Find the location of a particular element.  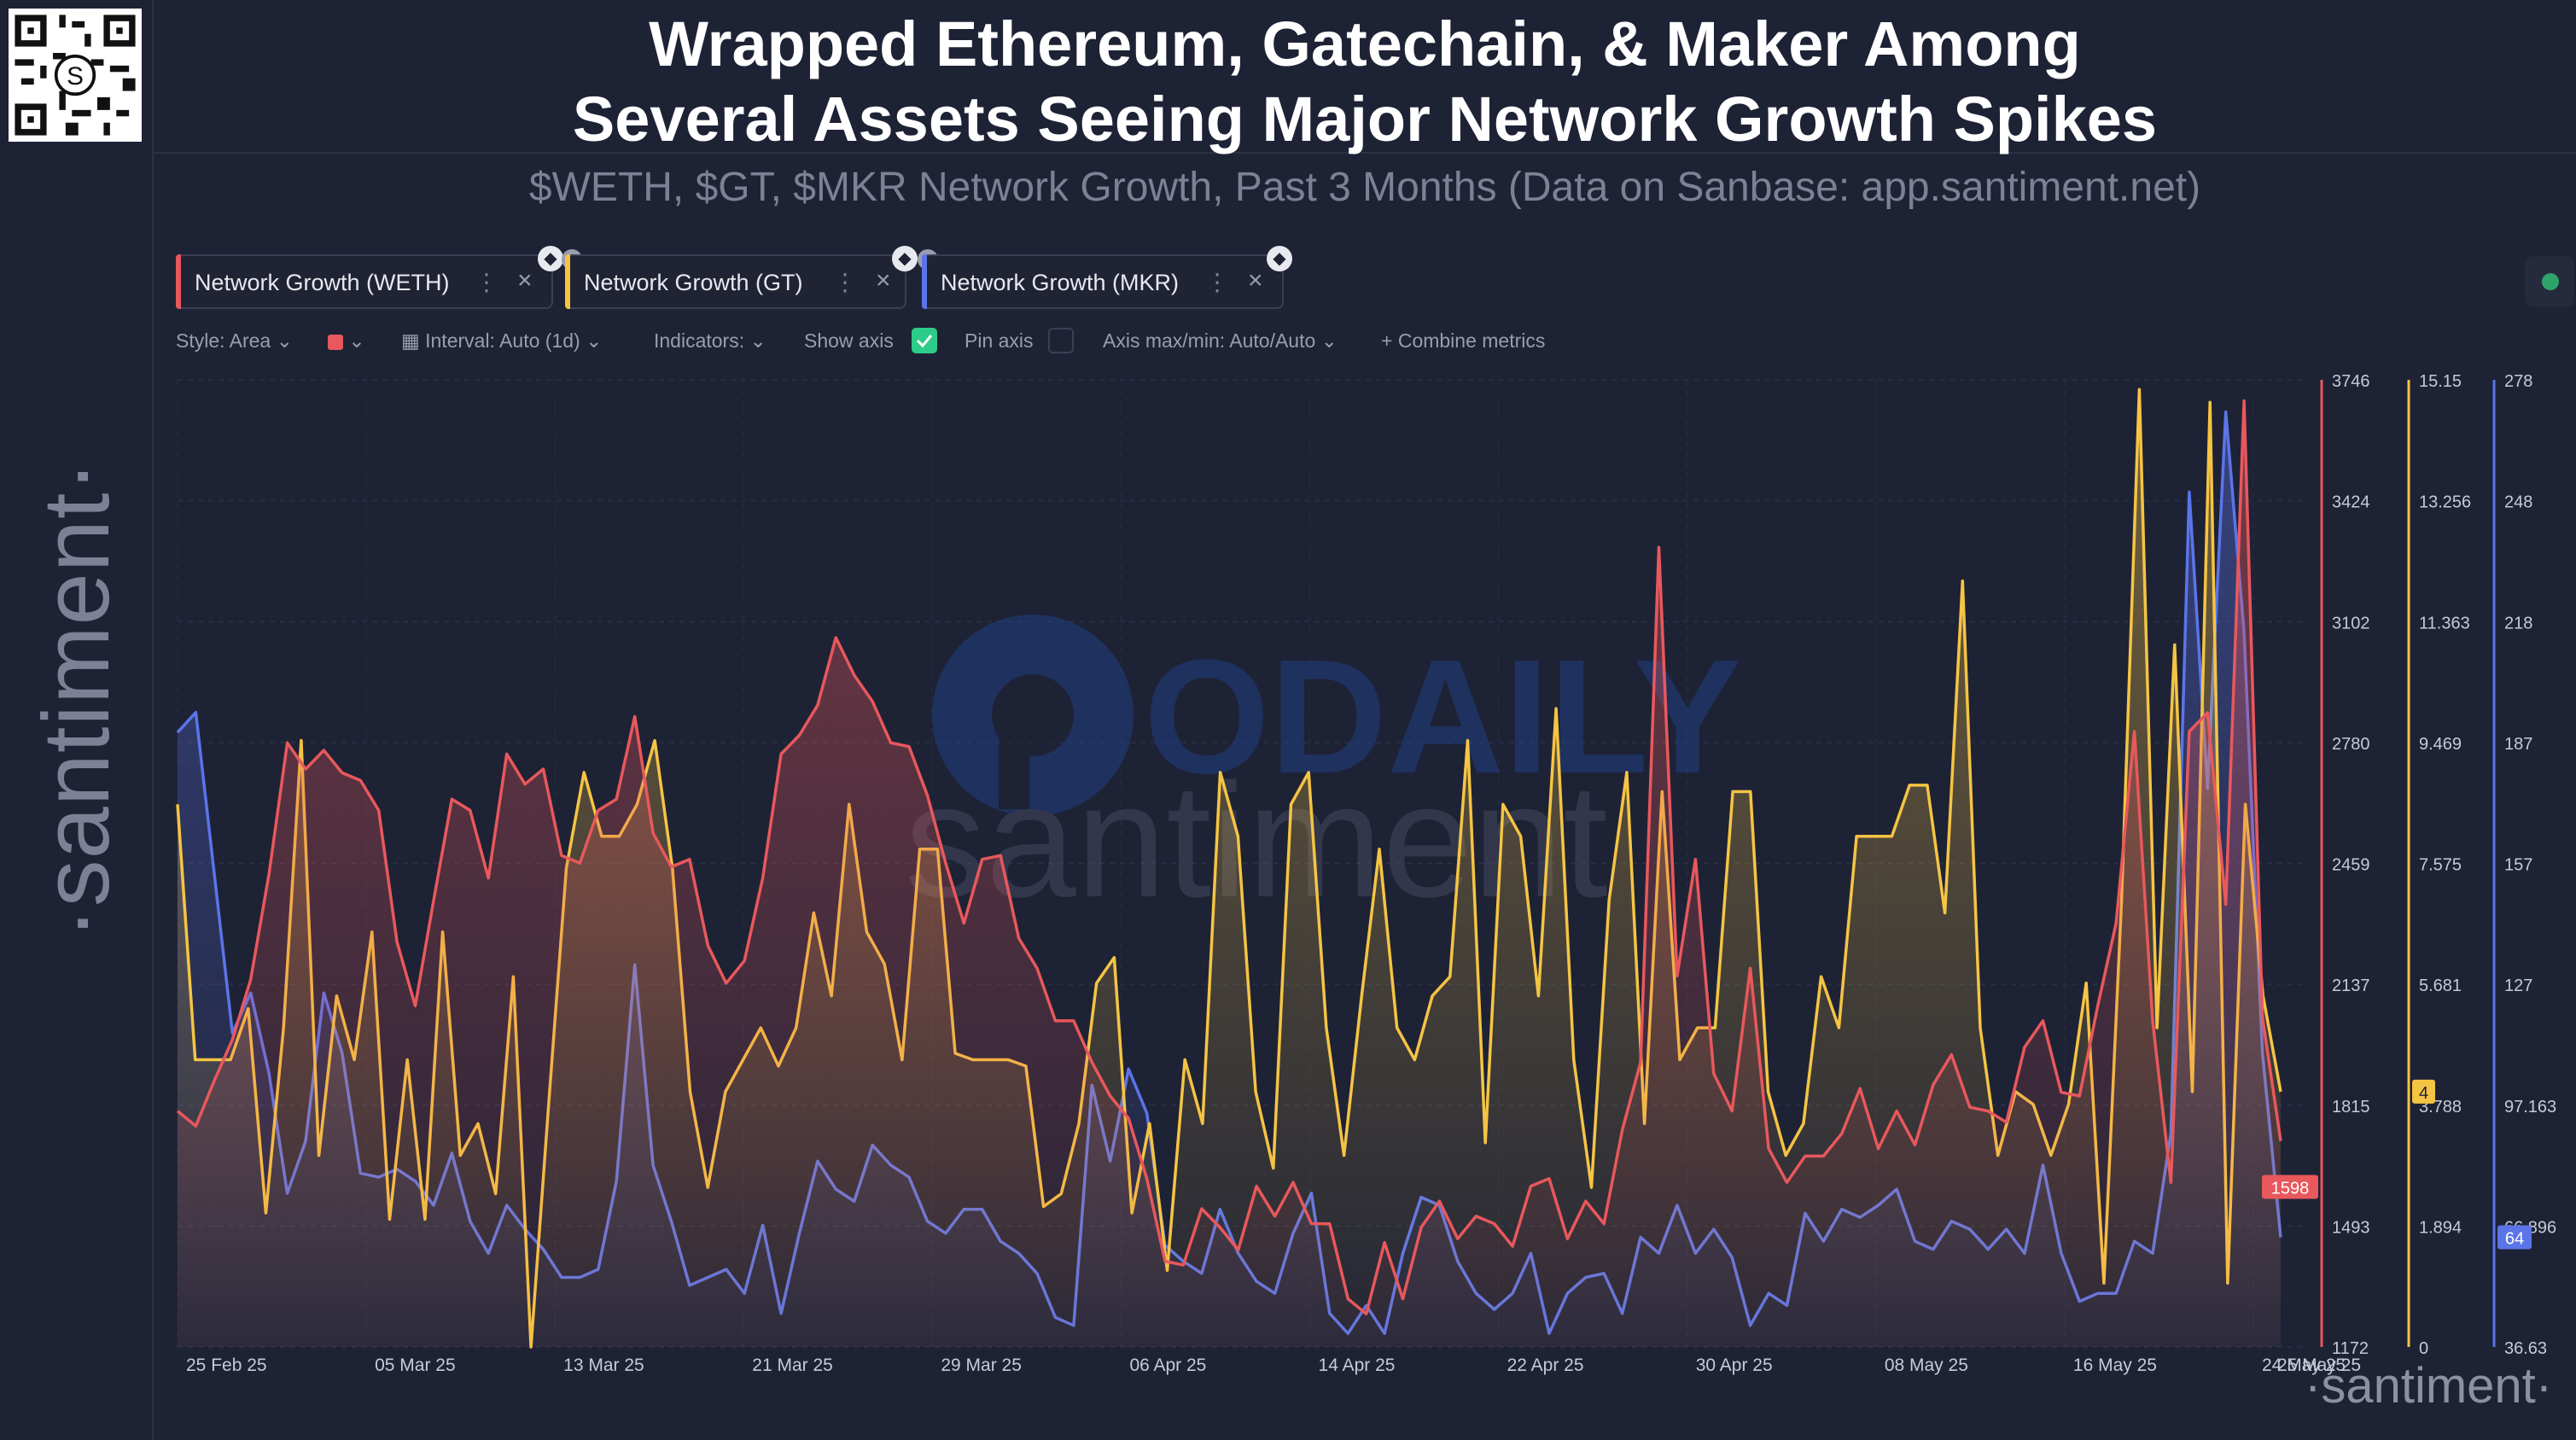

x-axis-tick-label: 25 Feb 25 is located at coordinates (226, 1365).